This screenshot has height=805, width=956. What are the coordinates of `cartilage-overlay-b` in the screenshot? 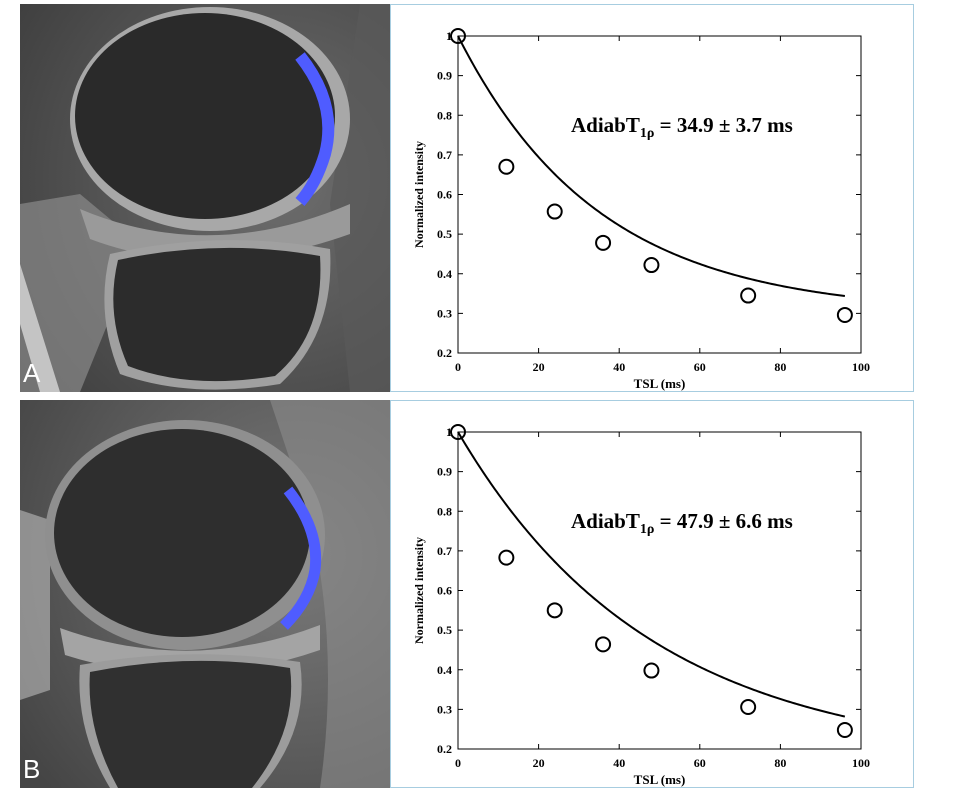 It's located at (301, 558).